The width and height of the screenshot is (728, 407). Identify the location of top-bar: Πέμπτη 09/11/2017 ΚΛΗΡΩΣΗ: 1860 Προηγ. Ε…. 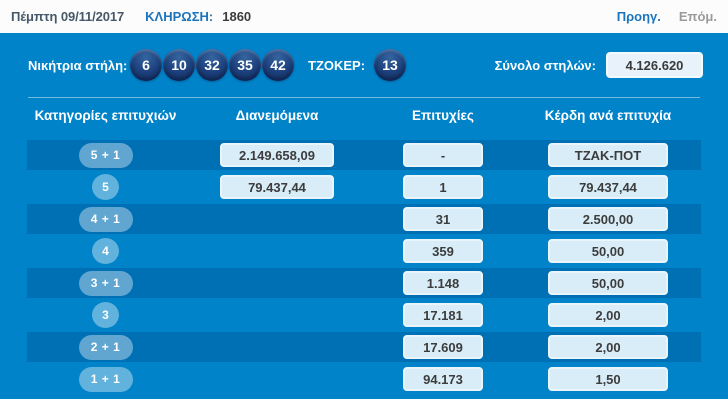
(364, 16).